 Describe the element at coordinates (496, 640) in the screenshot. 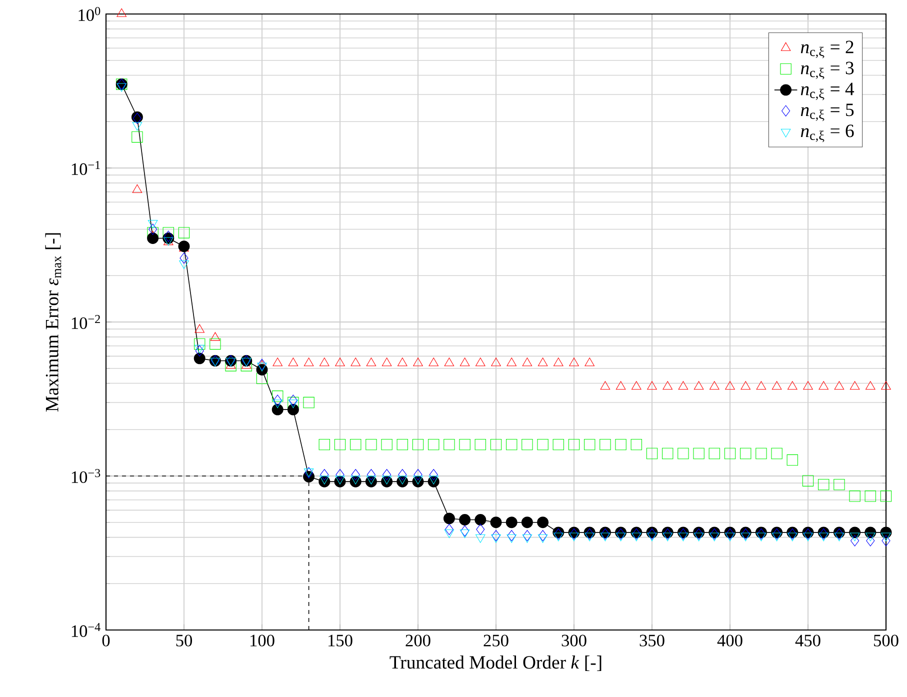

I see `x-tick-label: 250` at that location.